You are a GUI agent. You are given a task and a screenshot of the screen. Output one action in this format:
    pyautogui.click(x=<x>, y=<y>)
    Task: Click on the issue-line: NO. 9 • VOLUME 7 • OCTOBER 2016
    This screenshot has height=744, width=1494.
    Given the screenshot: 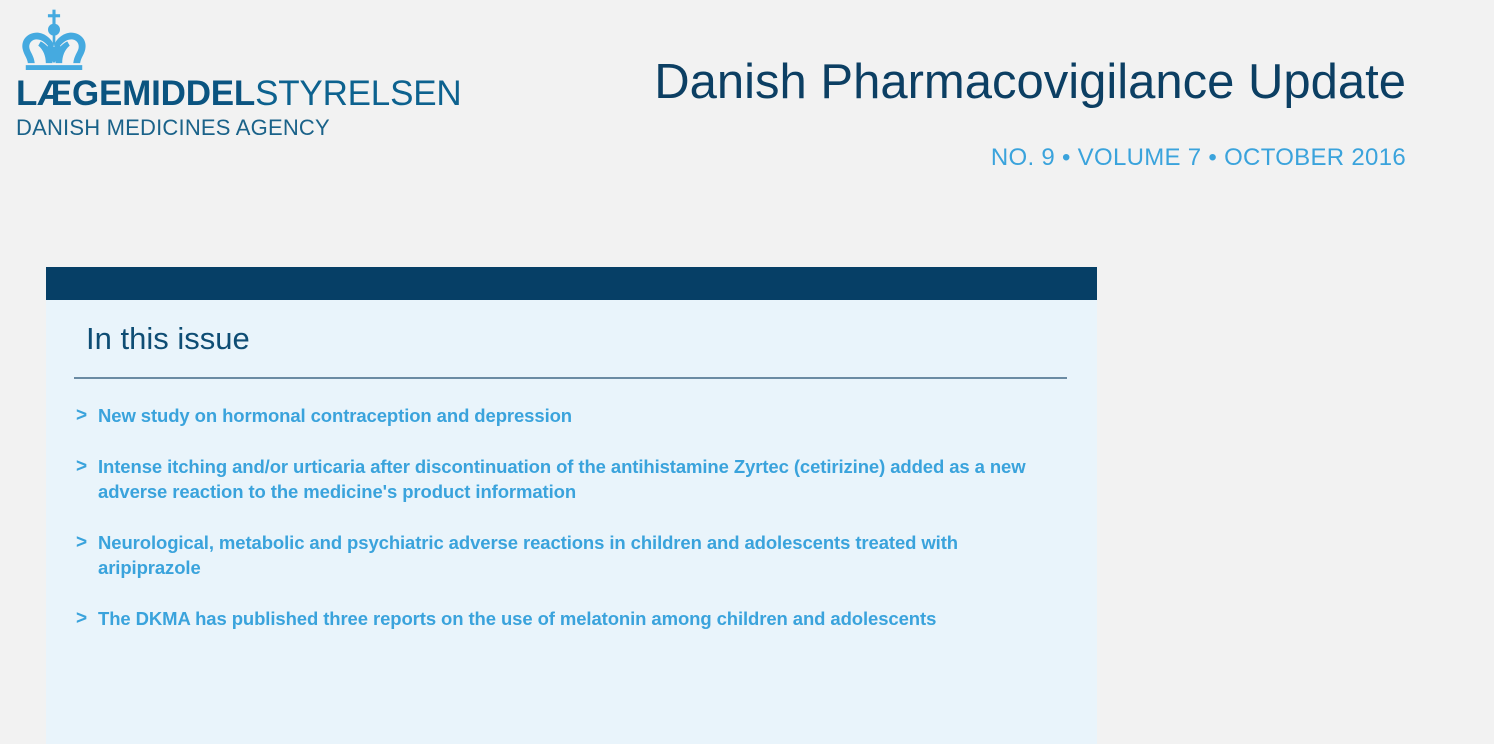 What is the action you would take?
    pyautogui.click(x=1198, y=157)
    